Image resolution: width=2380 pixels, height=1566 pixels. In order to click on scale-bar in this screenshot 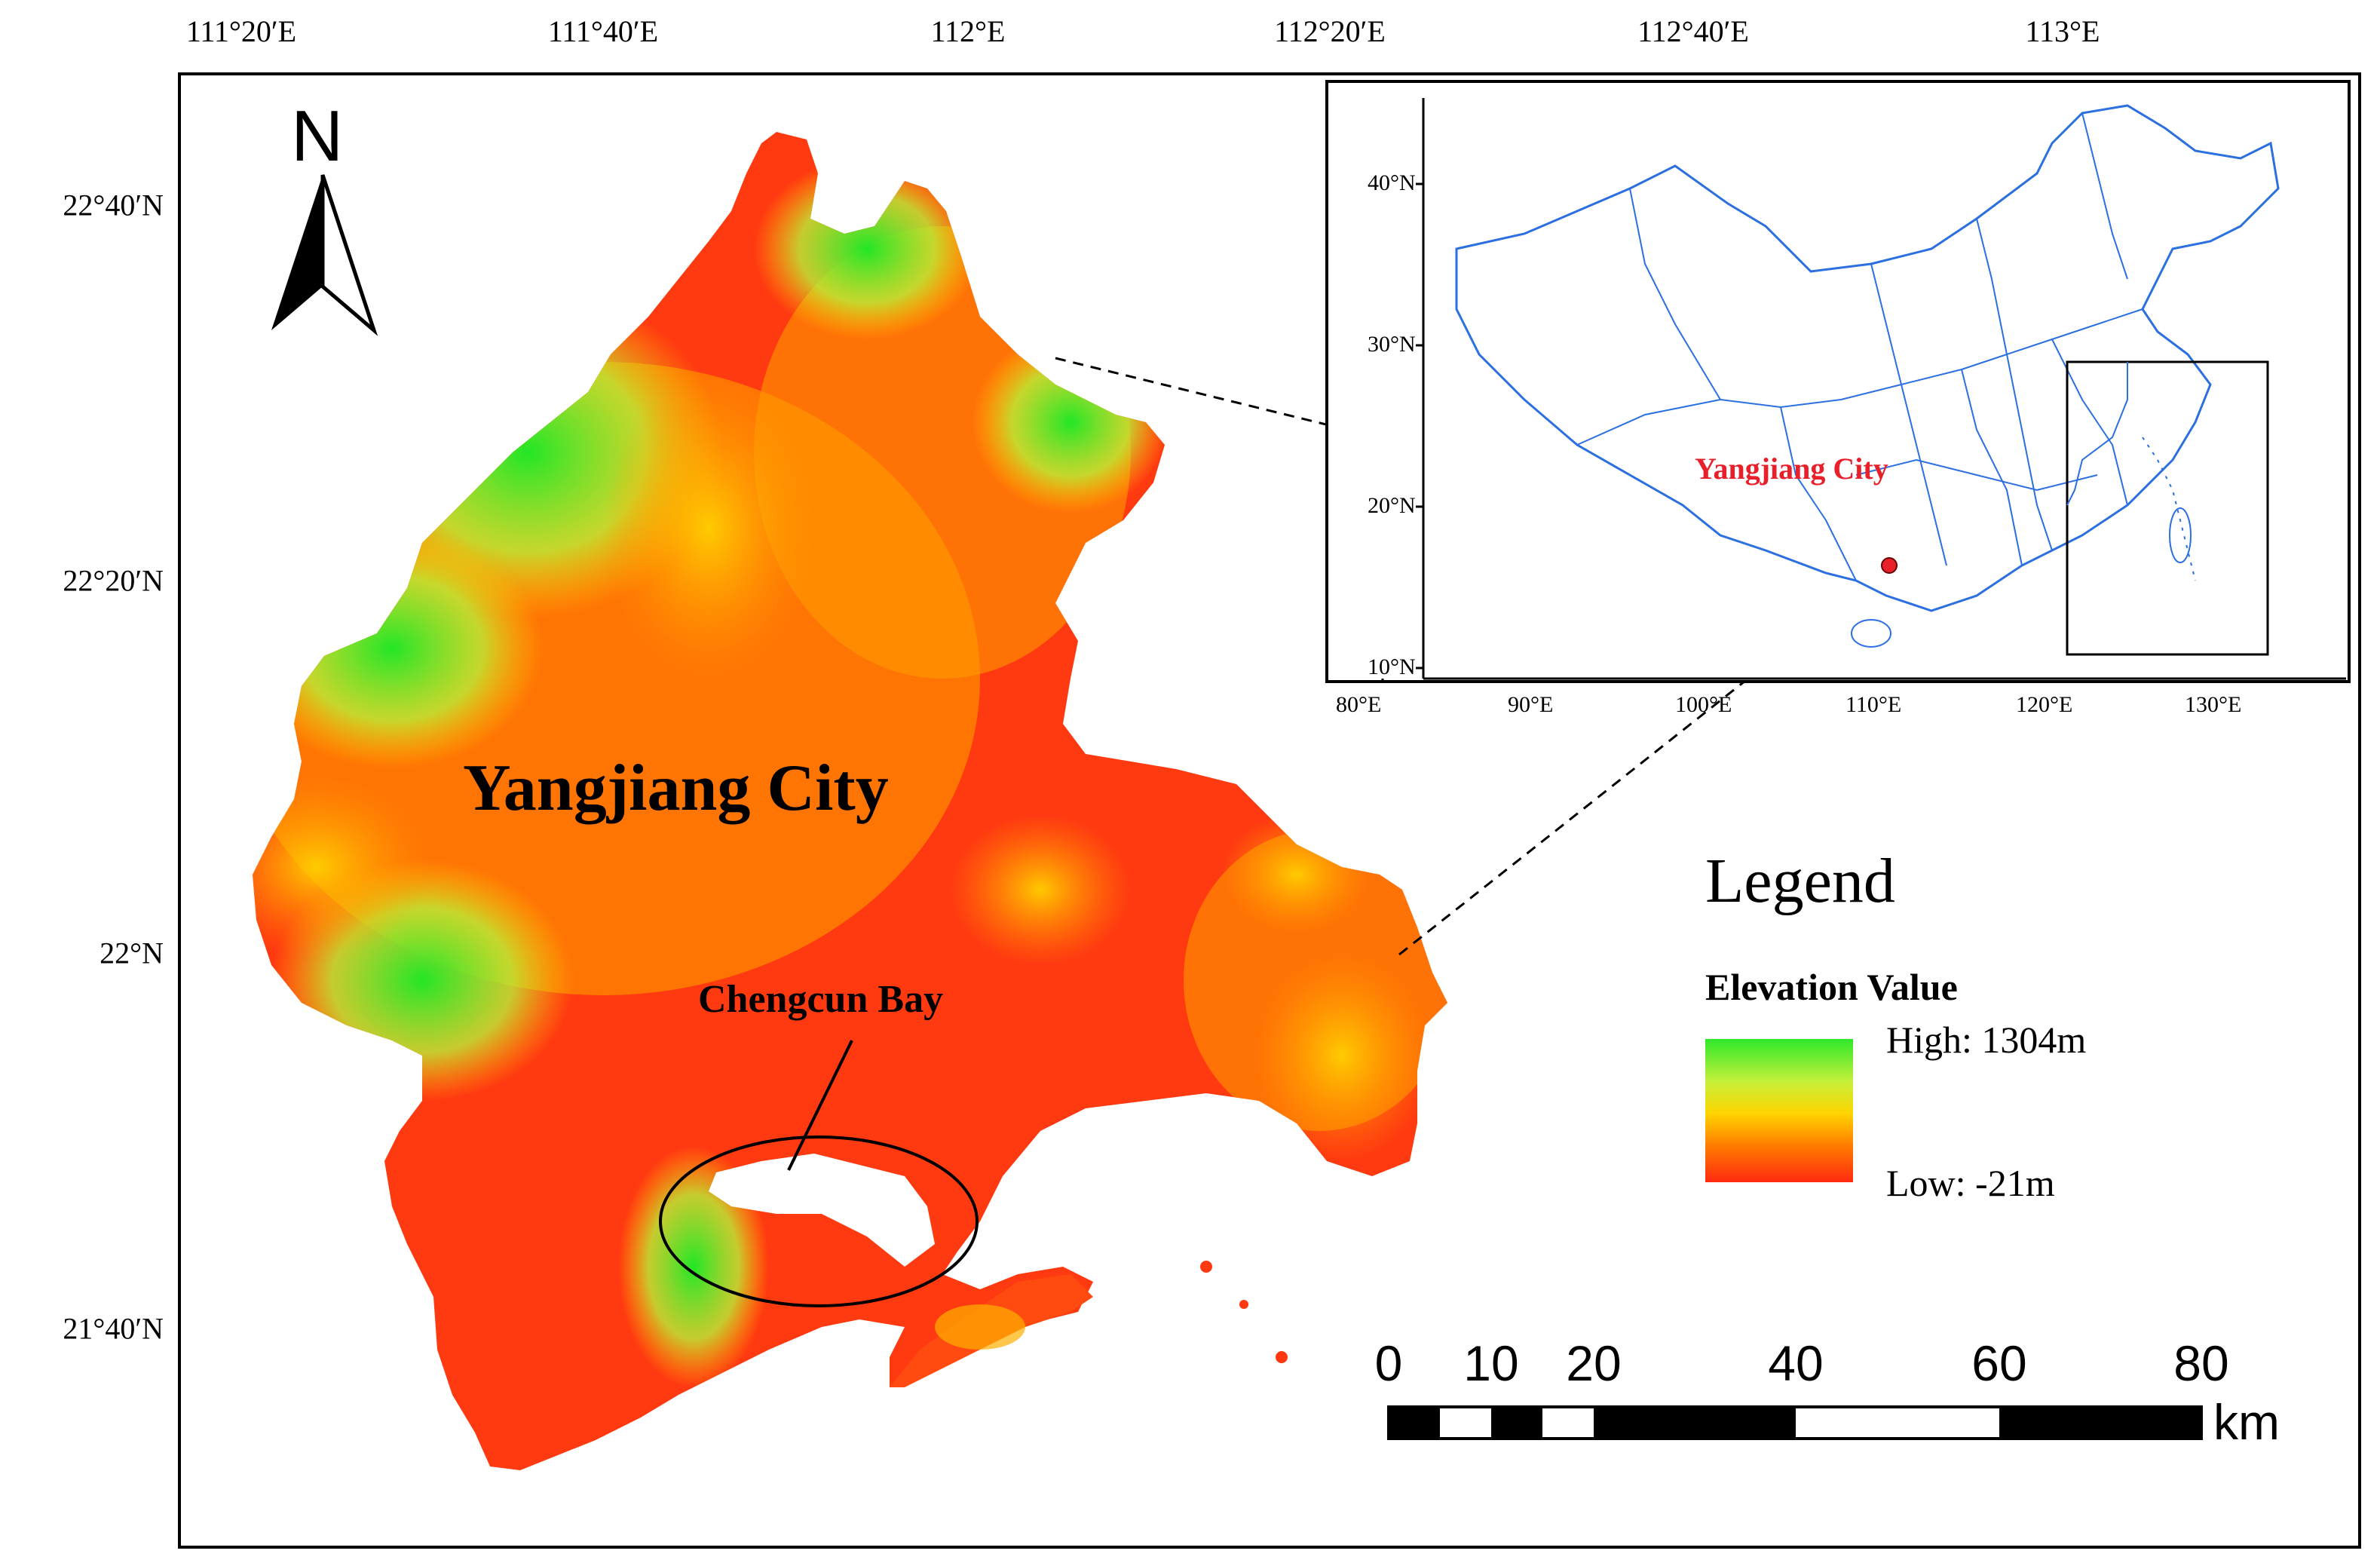, I will do `click(1795, 1422)`.